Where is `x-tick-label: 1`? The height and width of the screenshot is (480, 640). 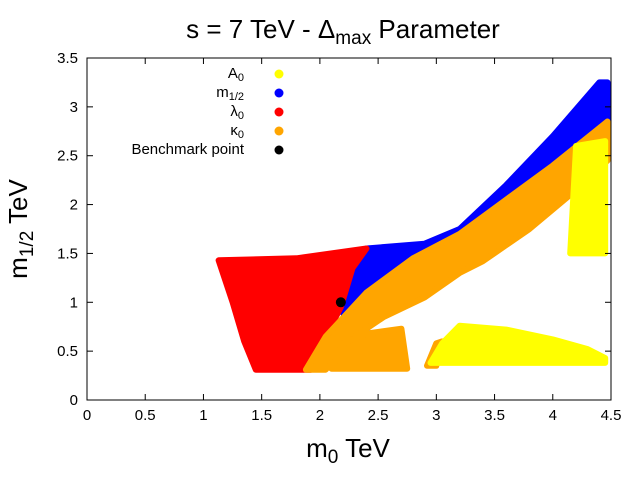 x-tick-label: 1 is located at coordinates (203, 415).